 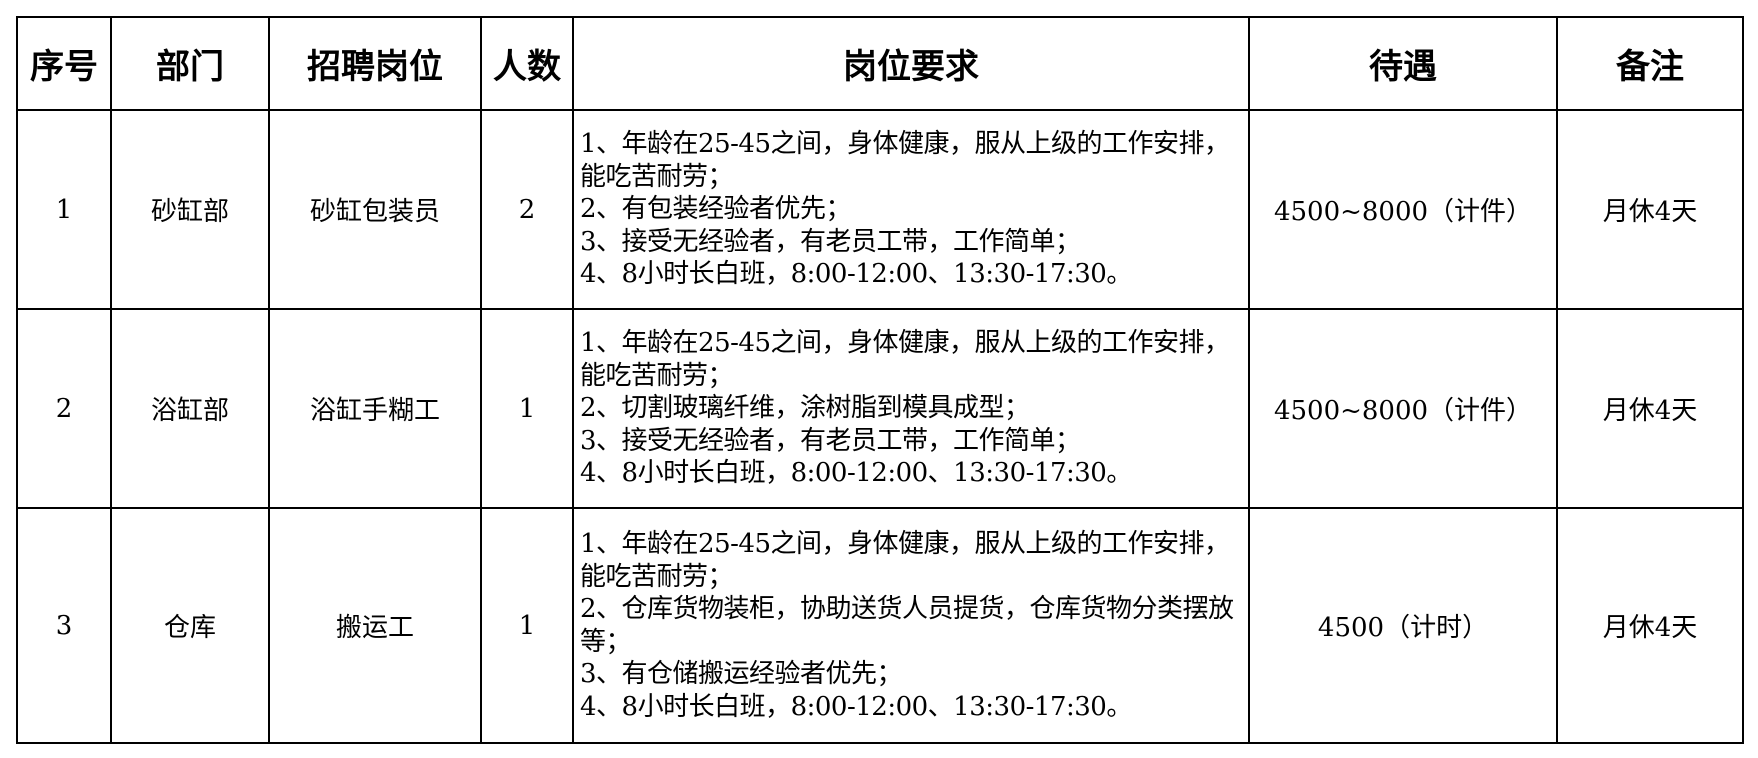 I want to click on cell-pay: 4500（计时）, so click(x=1403, y=625).